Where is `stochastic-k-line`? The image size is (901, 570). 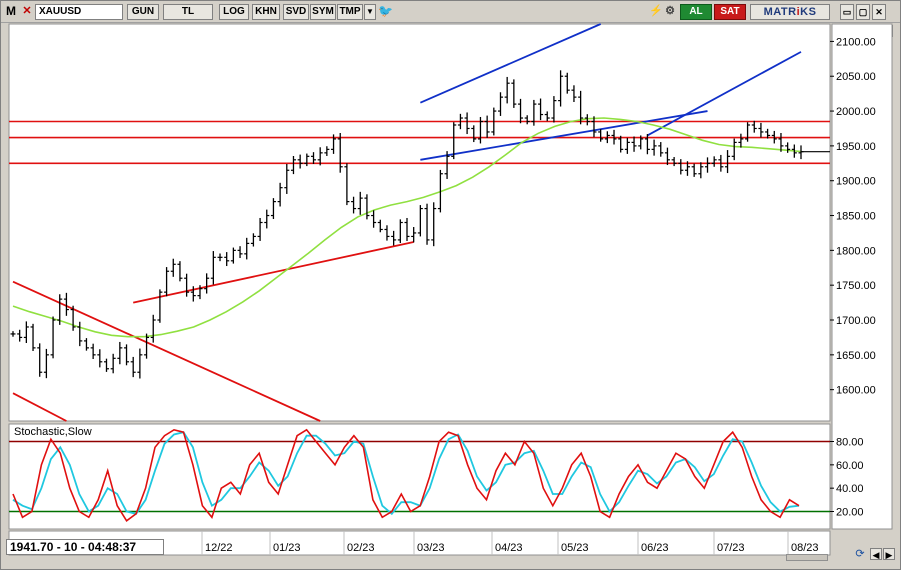
stochastic-k-line is located at coordinates (406, 475).